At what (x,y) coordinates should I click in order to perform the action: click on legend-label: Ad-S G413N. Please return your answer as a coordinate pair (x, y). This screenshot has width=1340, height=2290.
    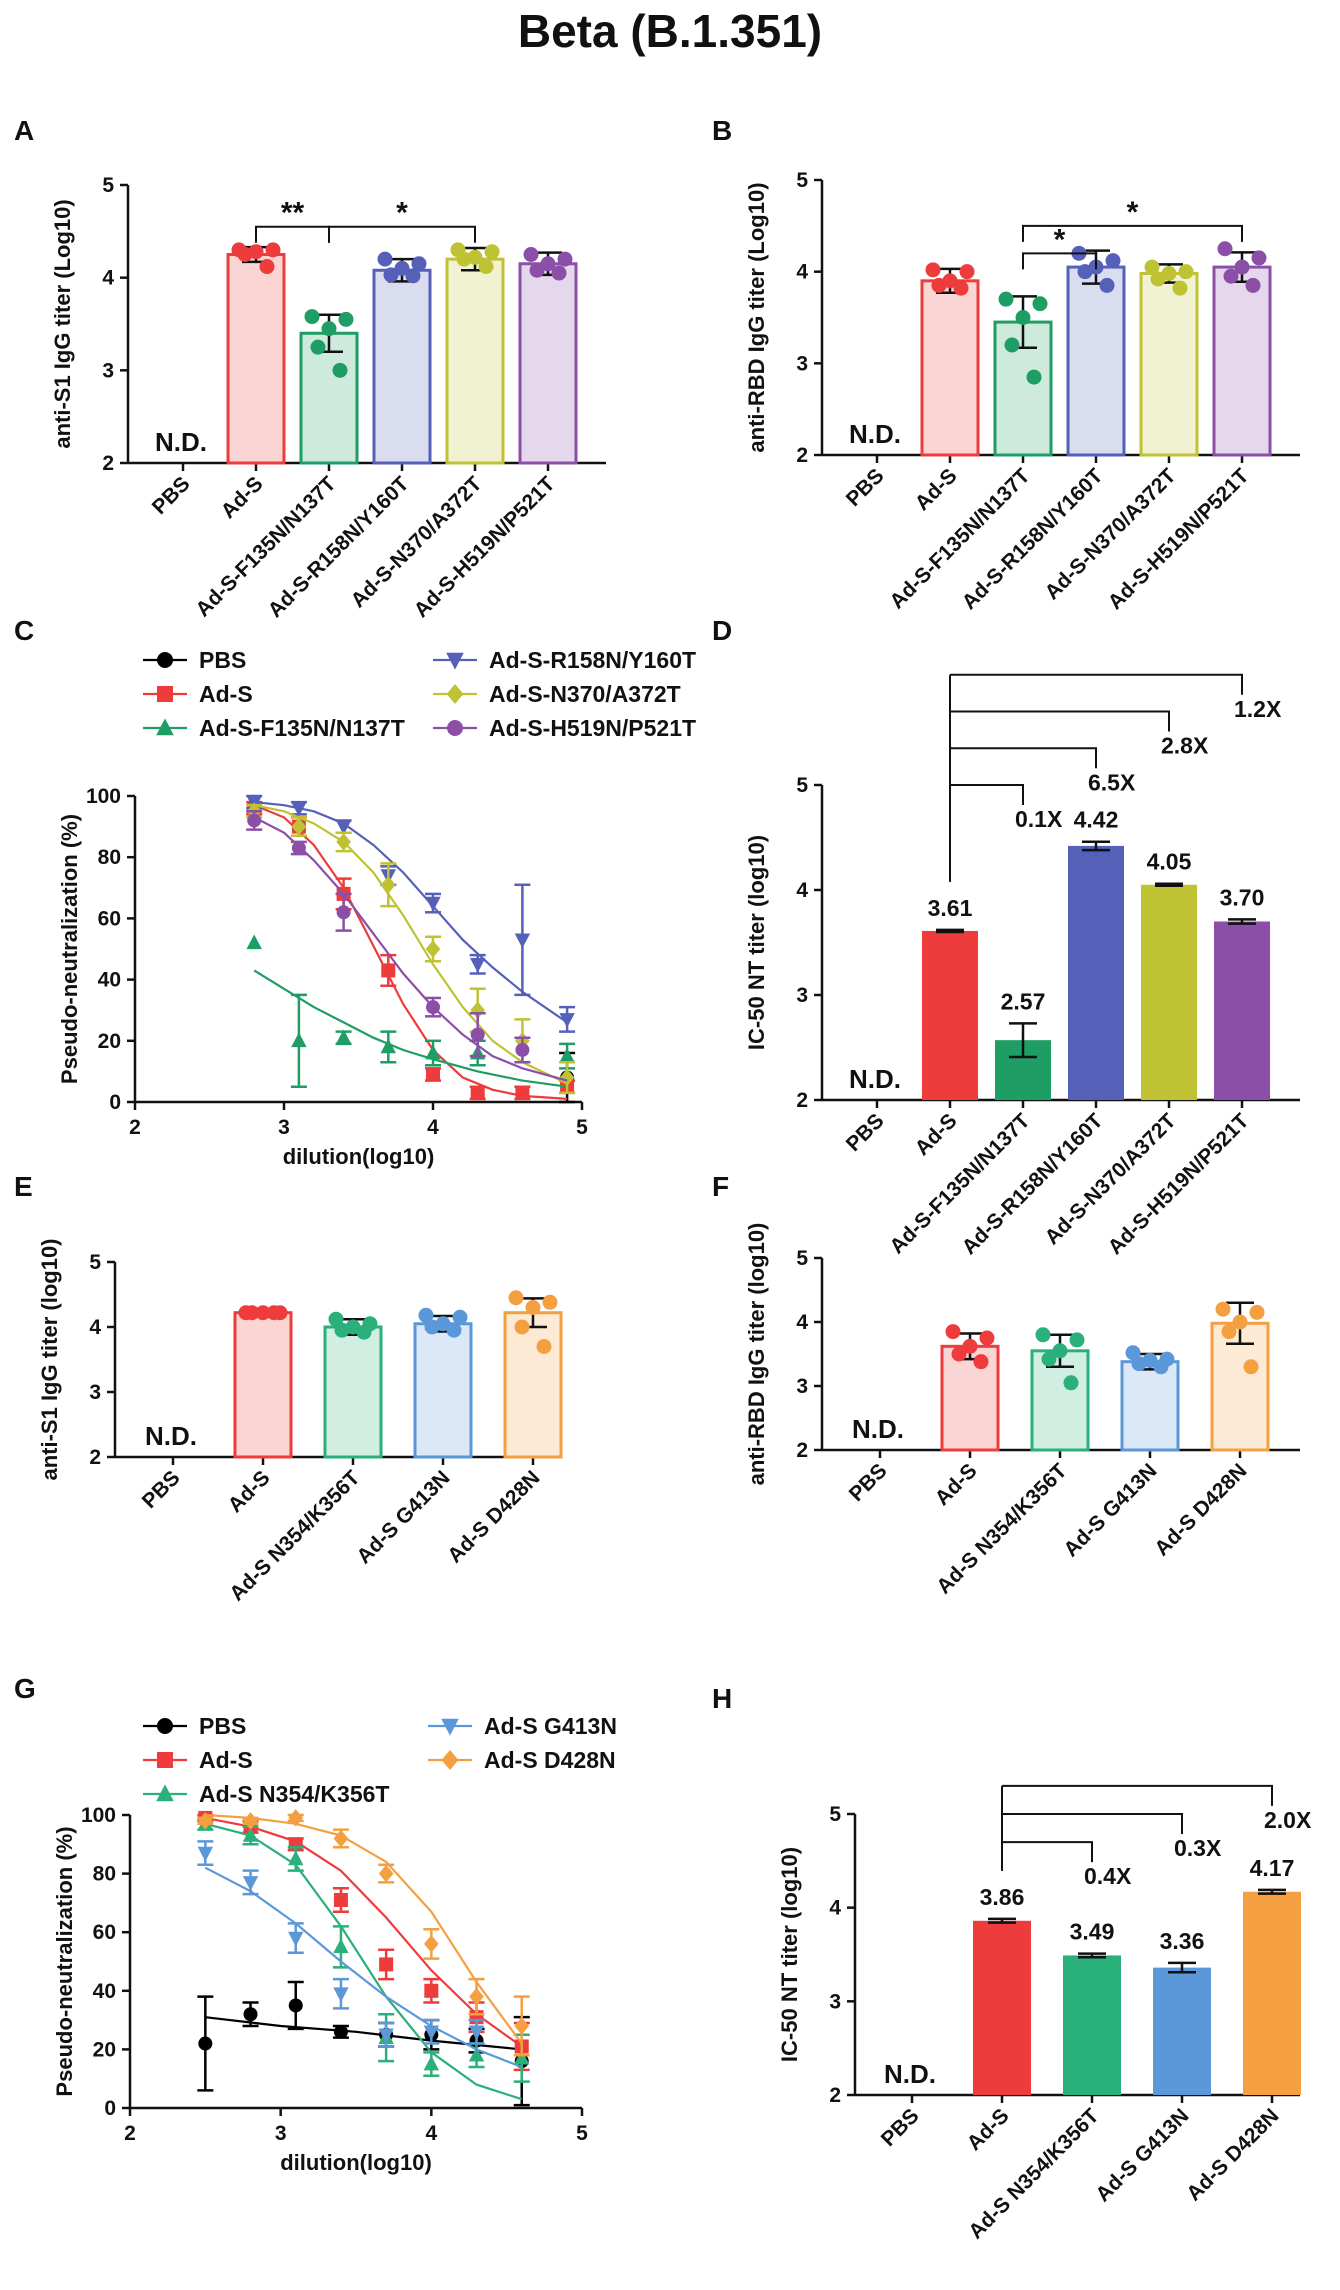
    Looking at the image, I should click on (550, 1726).